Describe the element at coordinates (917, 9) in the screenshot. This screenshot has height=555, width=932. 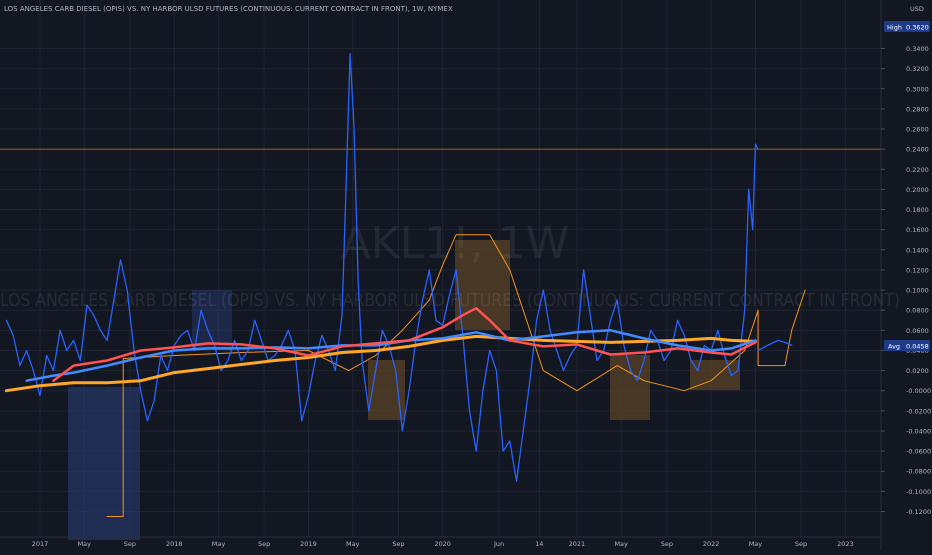
I see `currency-label: USD` at that location.